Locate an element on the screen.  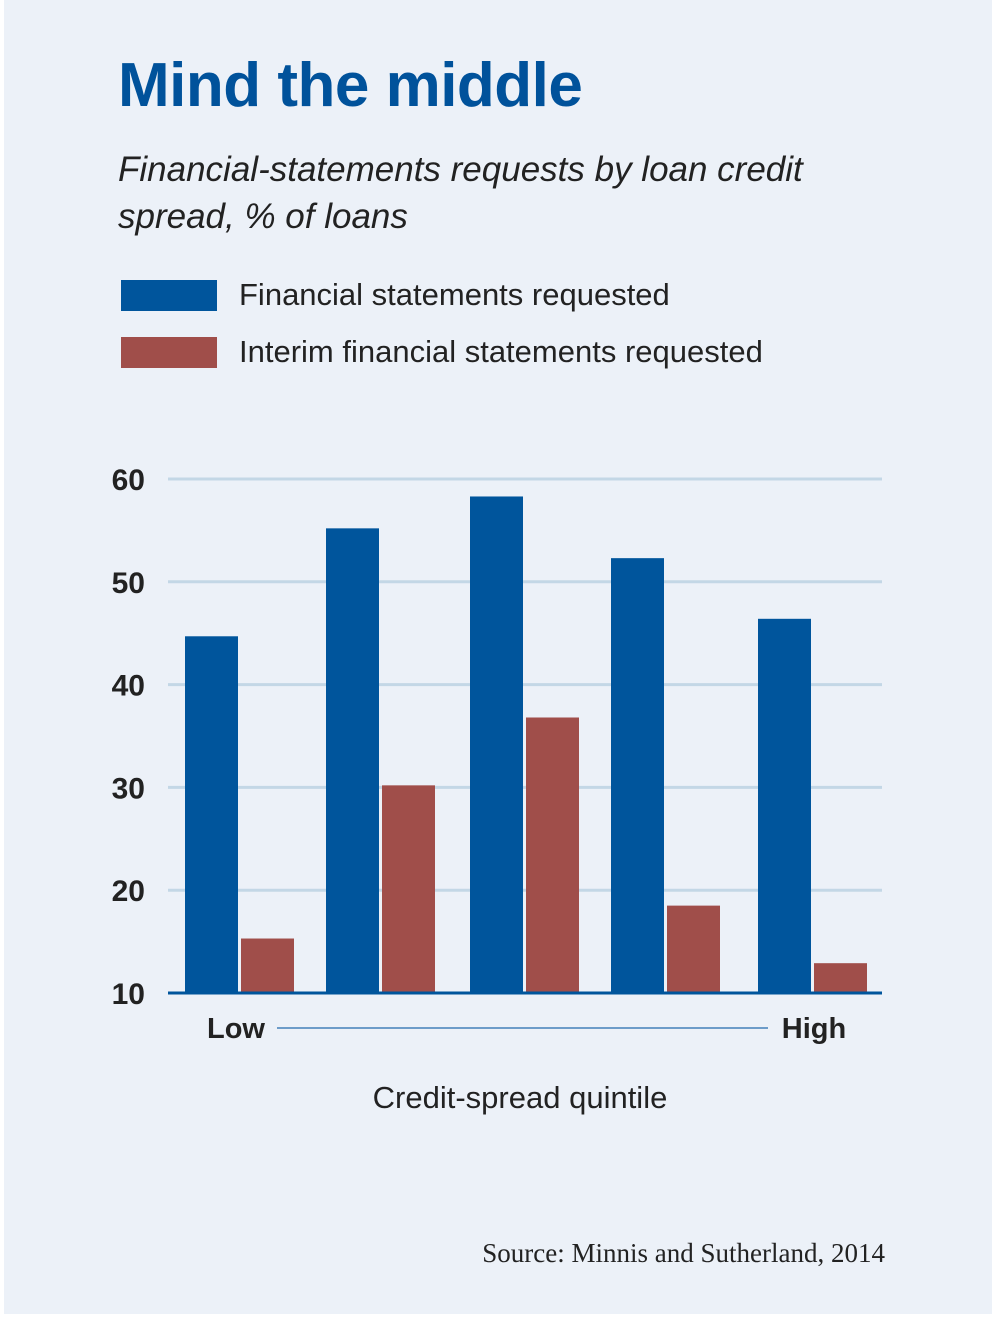
x-axis-title: Credit-spread quintile is located at coordinates (520, 1097).